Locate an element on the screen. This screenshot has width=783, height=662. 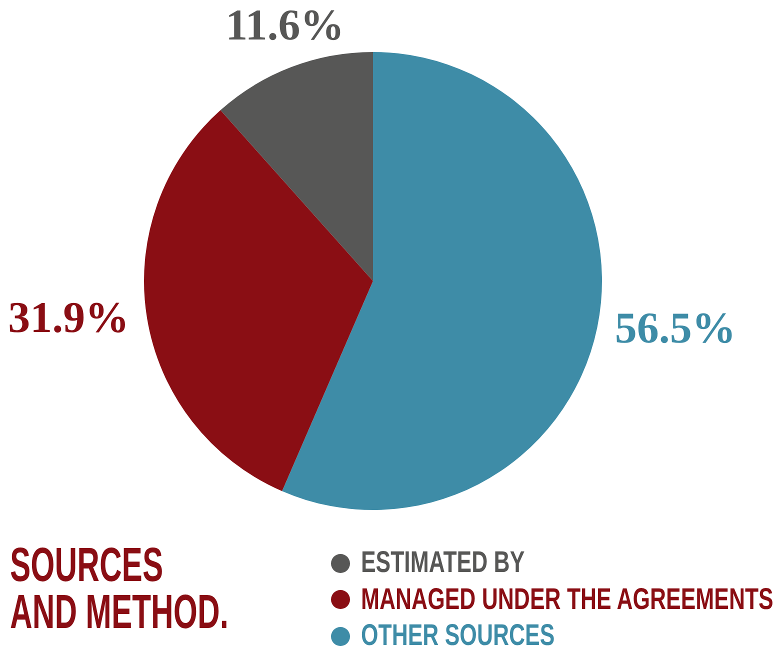
legend-label: OTHER SOURCES is located at coordinates (458, 636).